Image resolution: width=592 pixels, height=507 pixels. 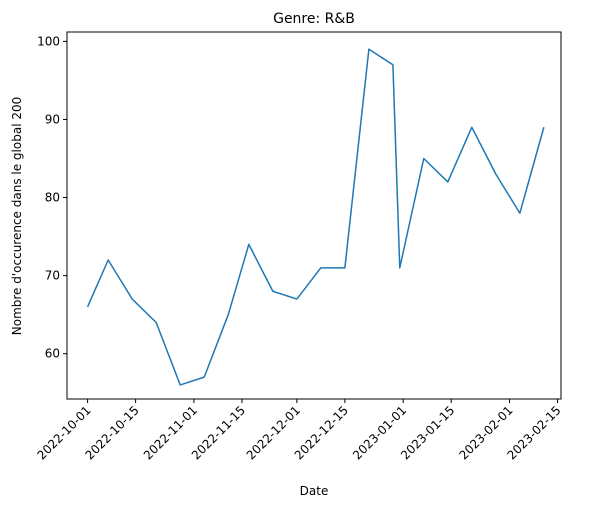 I want to click on y-tick-label: 80, so click(x=52, y=198).